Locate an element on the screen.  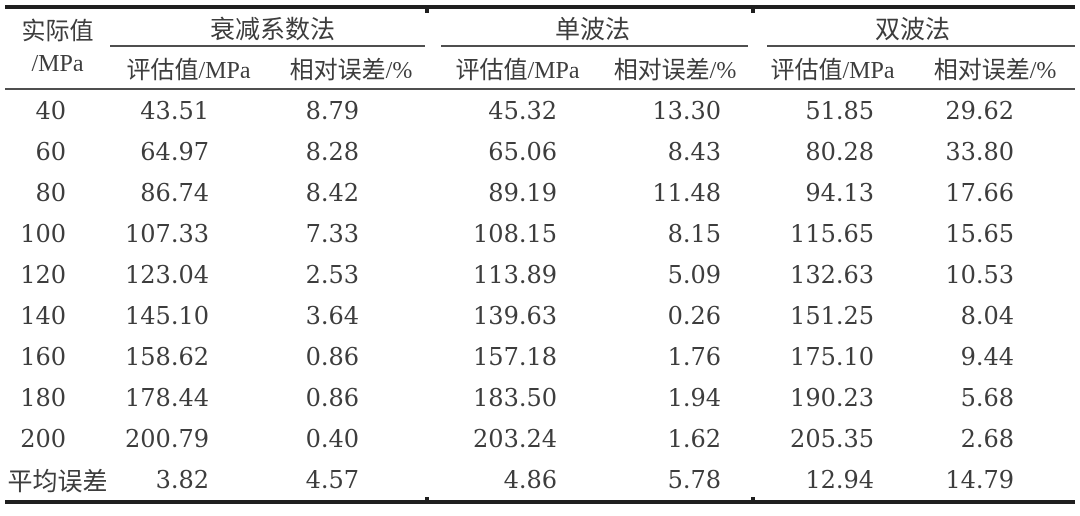
header-actual-line1: 实际值 is located at coordinates (57, 32).